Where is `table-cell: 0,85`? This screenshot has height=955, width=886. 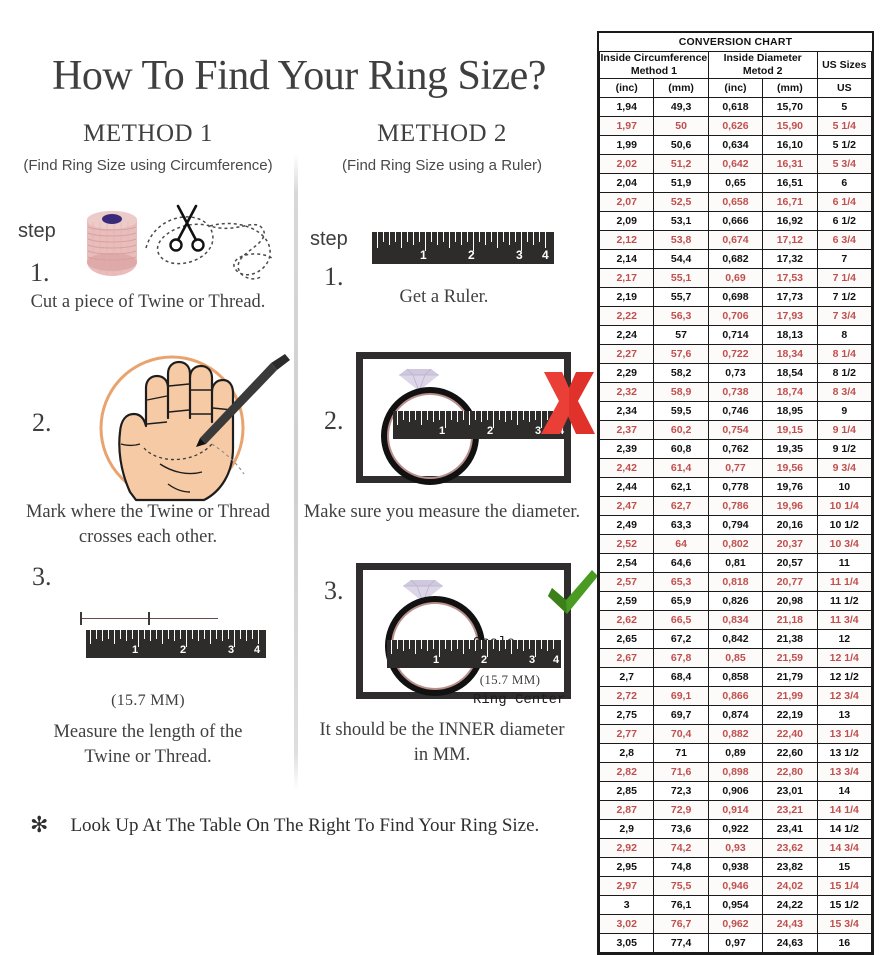 table-cell: 0,85 is located at coordinates (735, 658).